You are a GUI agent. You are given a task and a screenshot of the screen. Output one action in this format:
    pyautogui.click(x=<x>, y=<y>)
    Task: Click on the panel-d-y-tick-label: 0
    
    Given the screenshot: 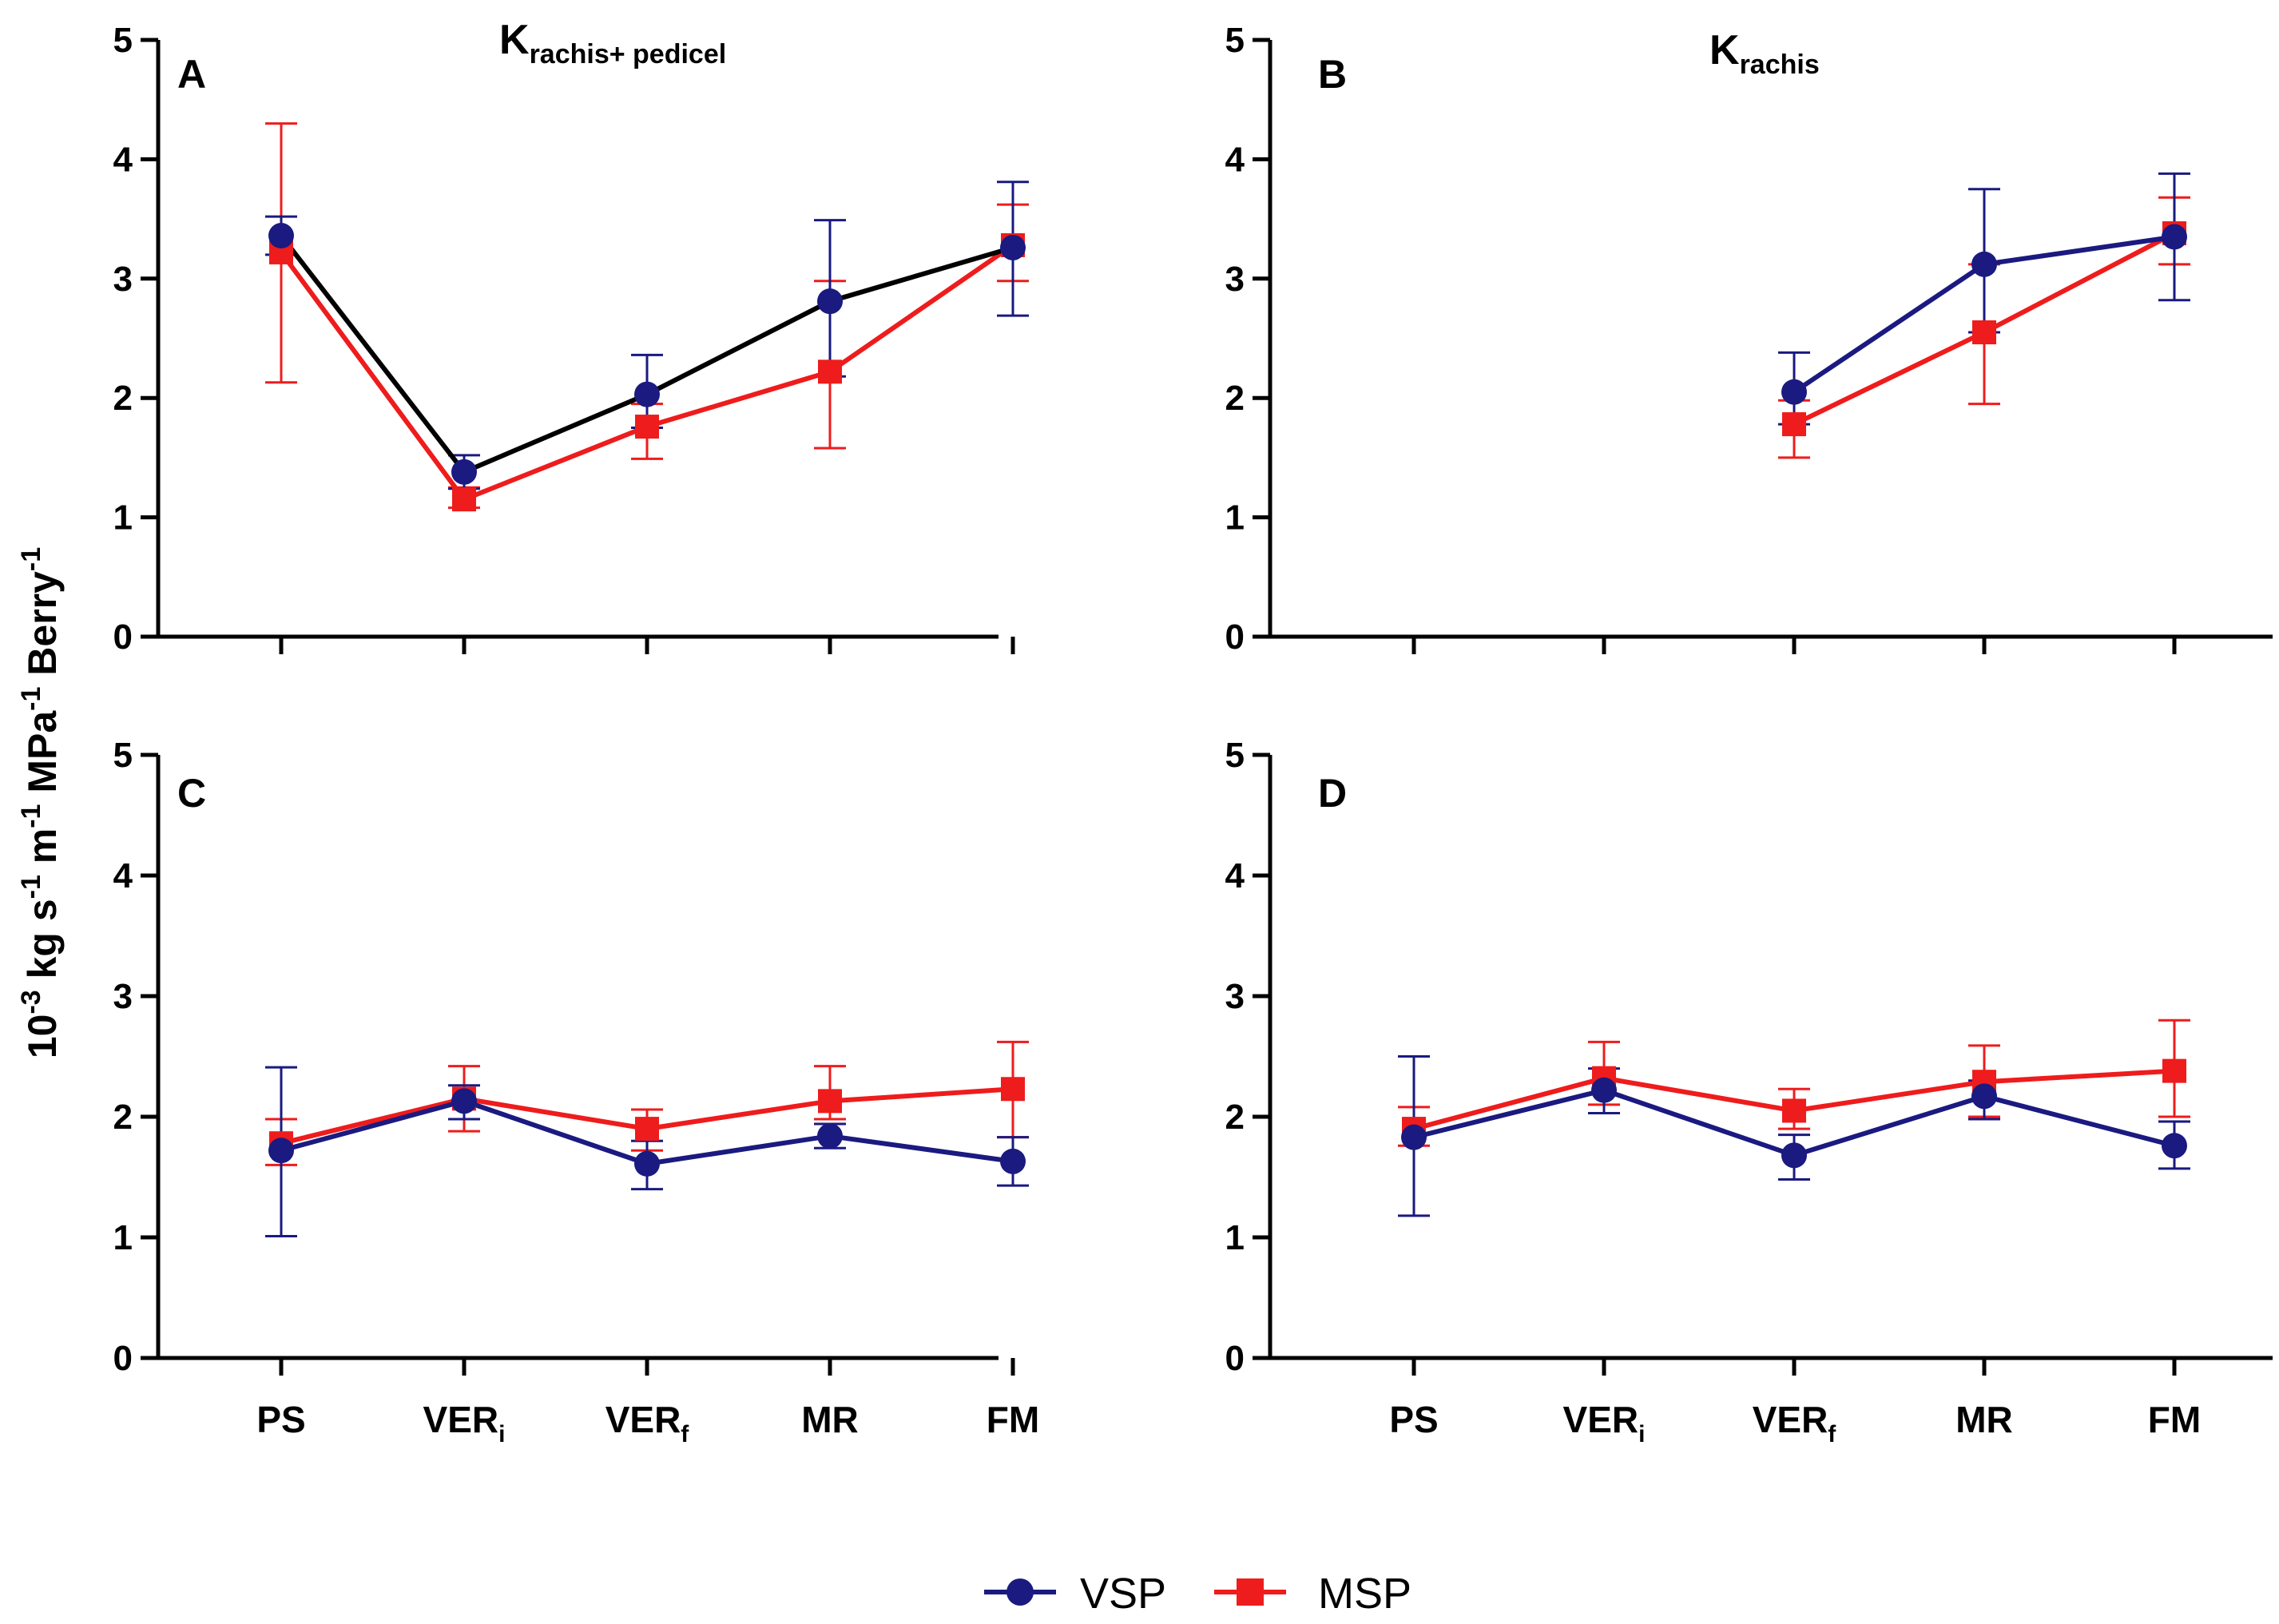 What is the action you would take?
    pyautogui.click(x=1235, y=1358)
    